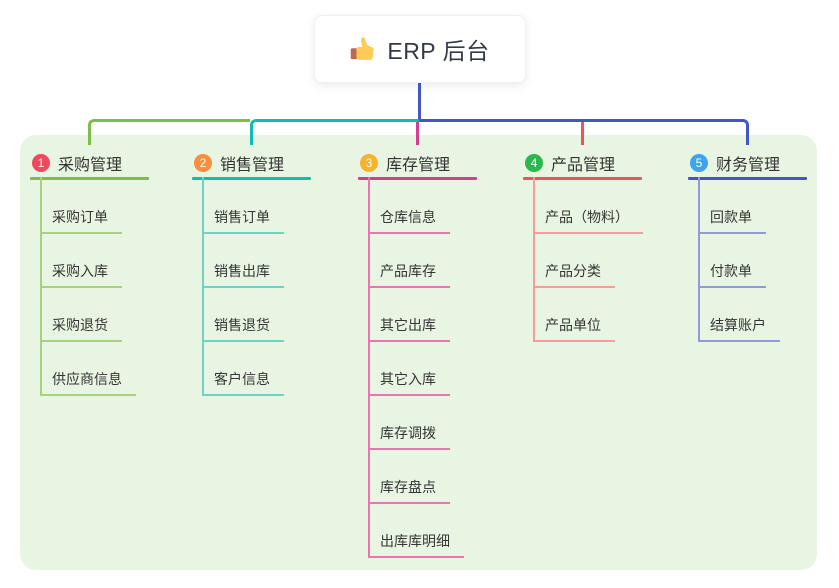 The image size is (839, 588). I want to click on branch-label: 销售管理, so click(252, 165).